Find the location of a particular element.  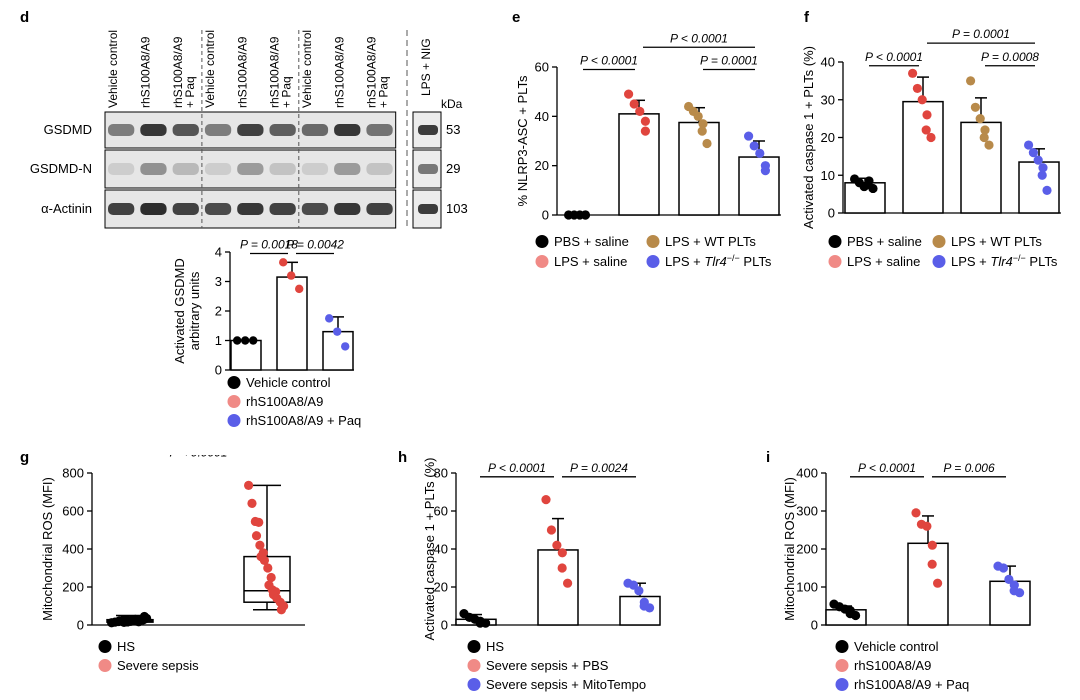

y-tick-label: 800 is located at coordinates (73, 473).